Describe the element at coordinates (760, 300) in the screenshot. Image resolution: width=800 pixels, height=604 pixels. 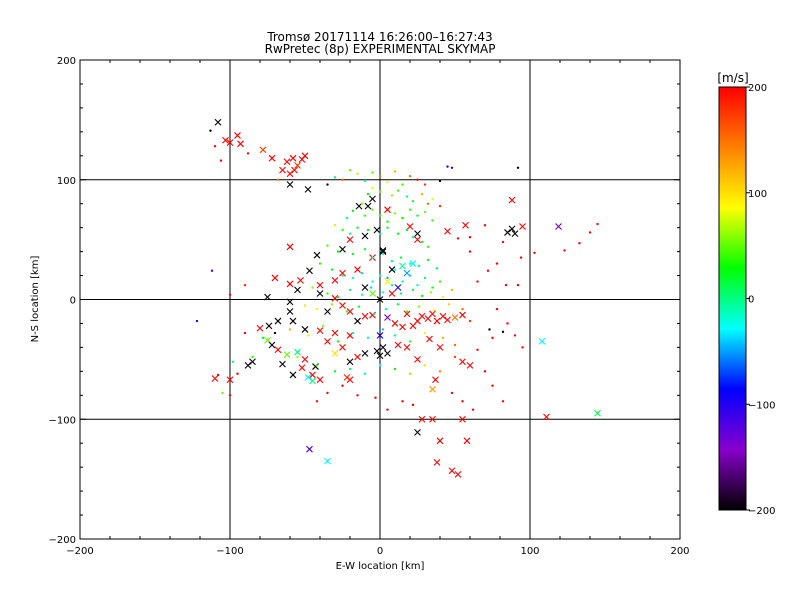
I see `colorbar-ticks: 200 100 0 −100 −200` at that location.